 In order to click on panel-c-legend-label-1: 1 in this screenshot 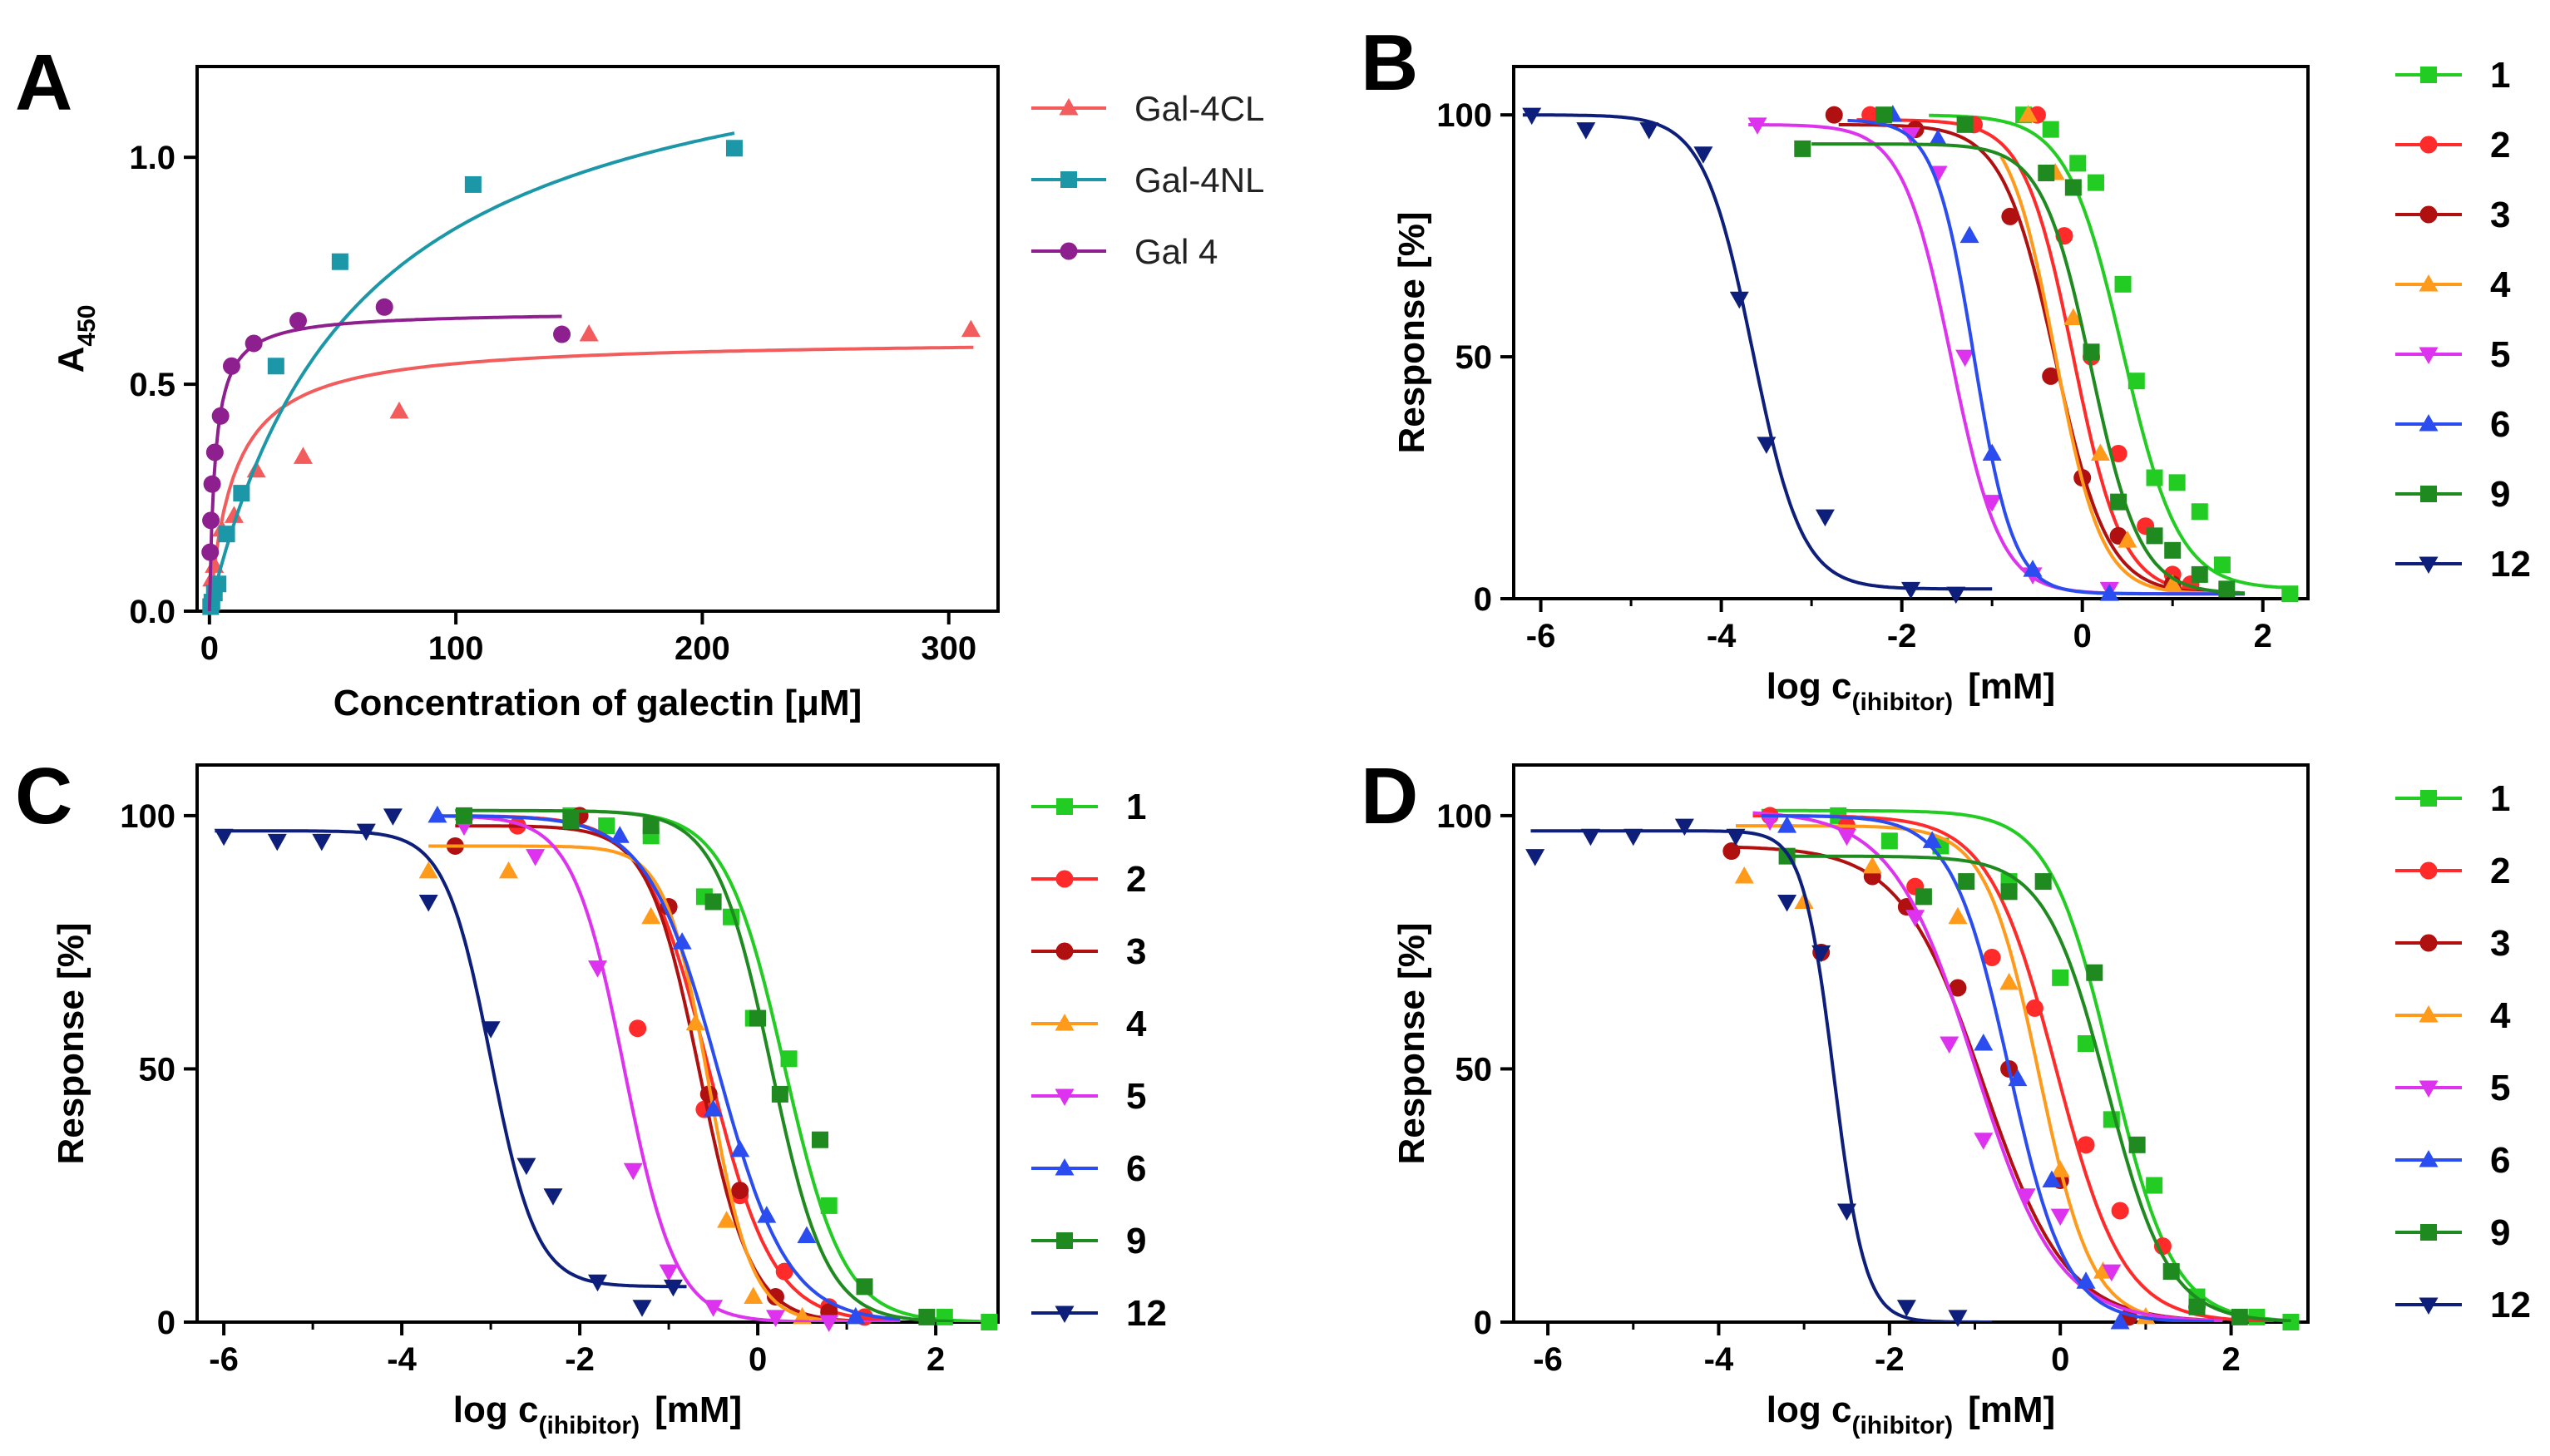, I will do `click(1136, 807)`.